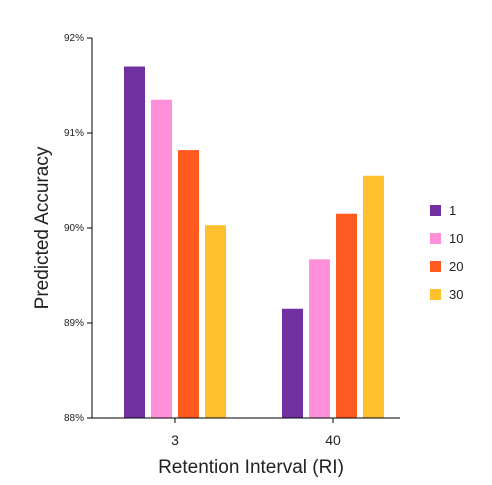 The width and height of the screenshot is (492, 485). Describe the element at coordinates (74, 38) in the screenshot. I see `y-tick-label: 92%` at that location.